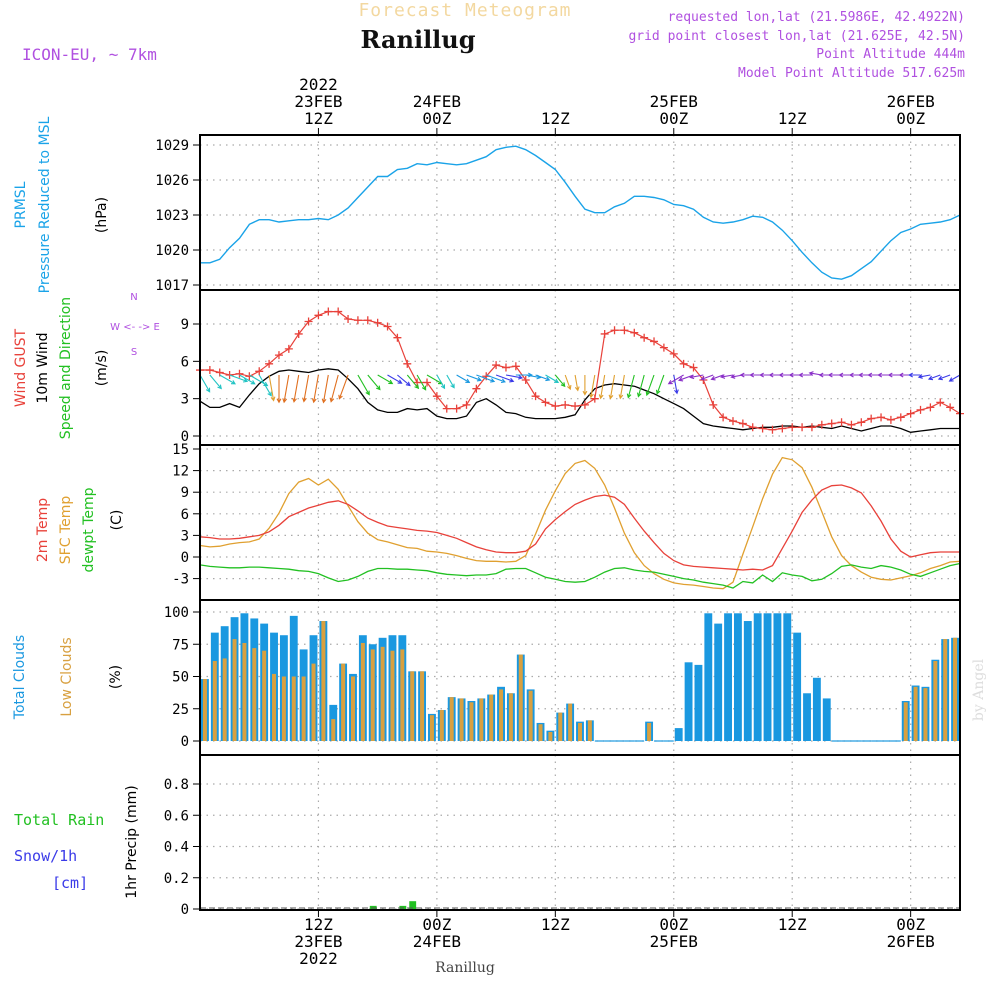  I want to click on top-time-label: 25FEB, so click(674, 101).